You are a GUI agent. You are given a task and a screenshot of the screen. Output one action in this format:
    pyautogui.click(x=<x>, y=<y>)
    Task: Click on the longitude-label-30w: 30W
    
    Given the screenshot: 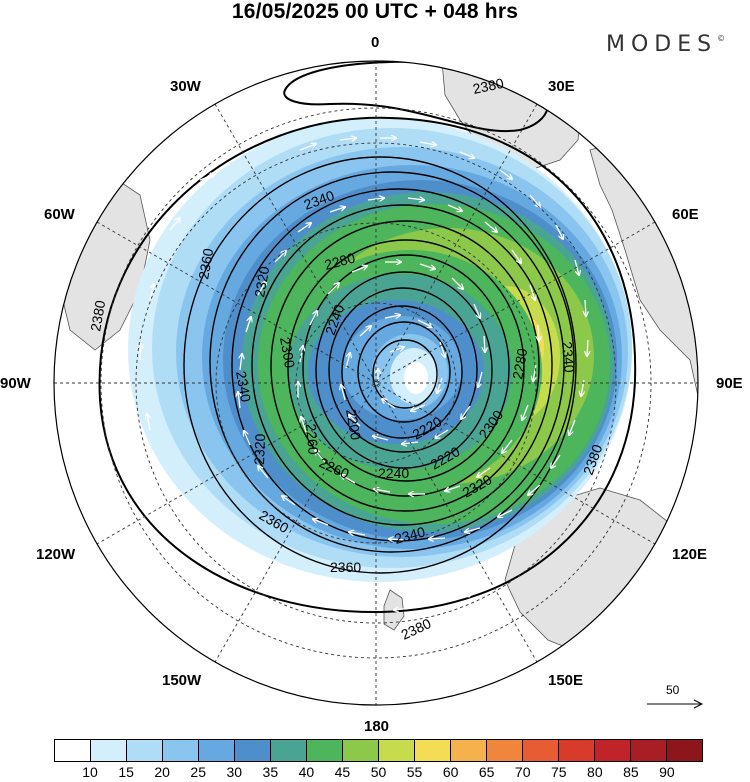 What is the action you would take?
    pyautogui.click(x=185, y=86)
    